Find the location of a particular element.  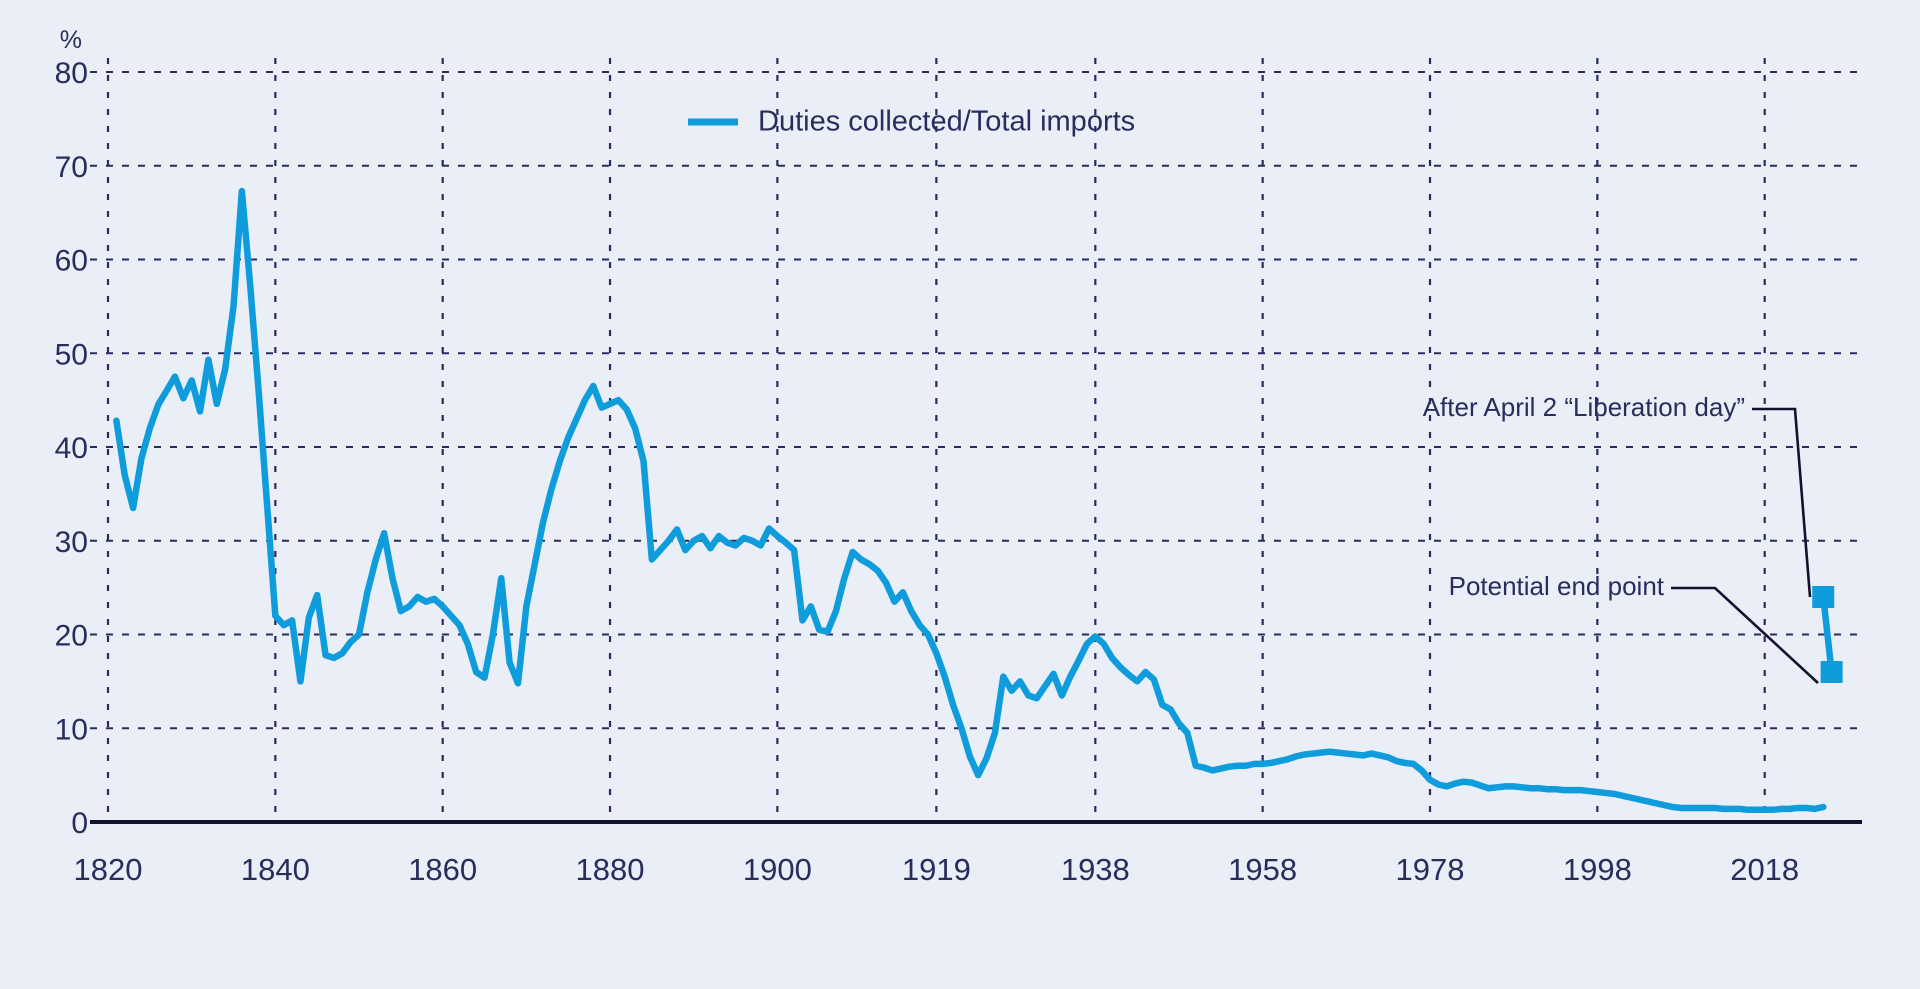

x-axis-tick-label: 1938 is located at coordinates (1095, 869).